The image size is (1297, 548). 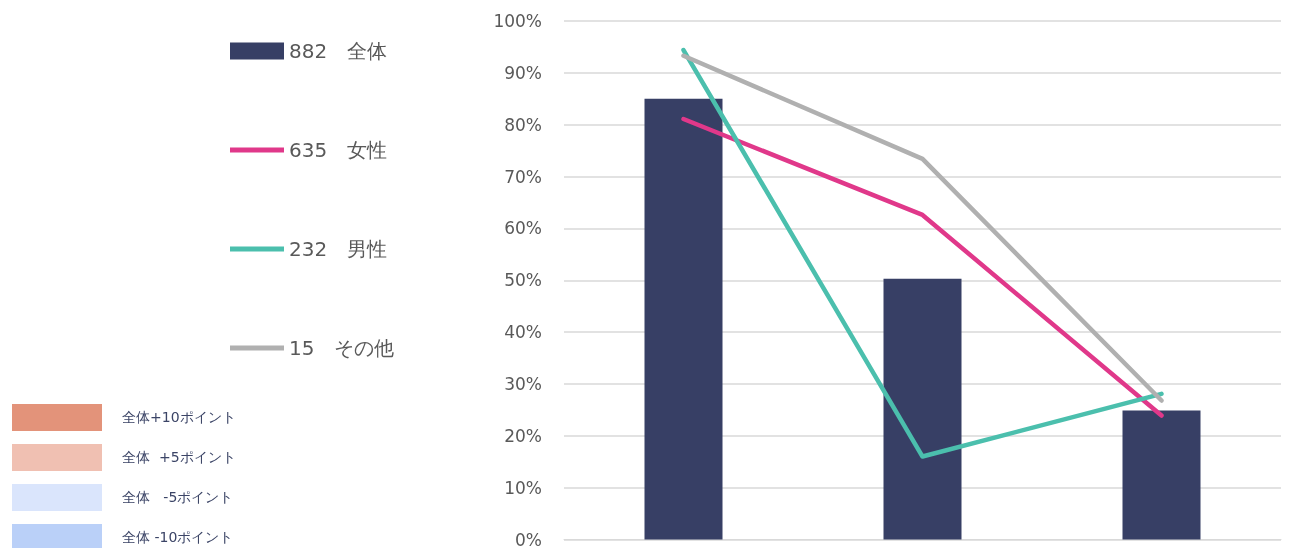 I want to click on legend-label: 232 男性, so click(x=338, y=249).